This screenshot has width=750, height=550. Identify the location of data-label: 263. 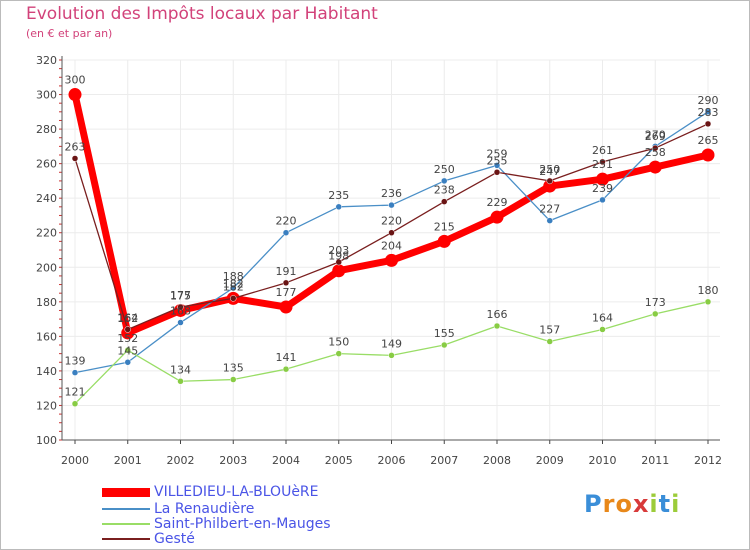
(75, 146).